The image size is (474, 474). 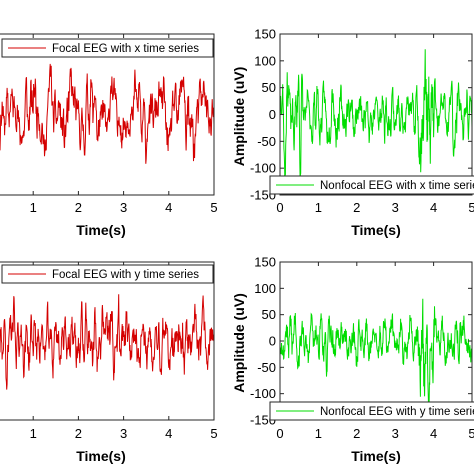 I want to click on legend: Focal EEG with x time series, so click(x=107, y=48).